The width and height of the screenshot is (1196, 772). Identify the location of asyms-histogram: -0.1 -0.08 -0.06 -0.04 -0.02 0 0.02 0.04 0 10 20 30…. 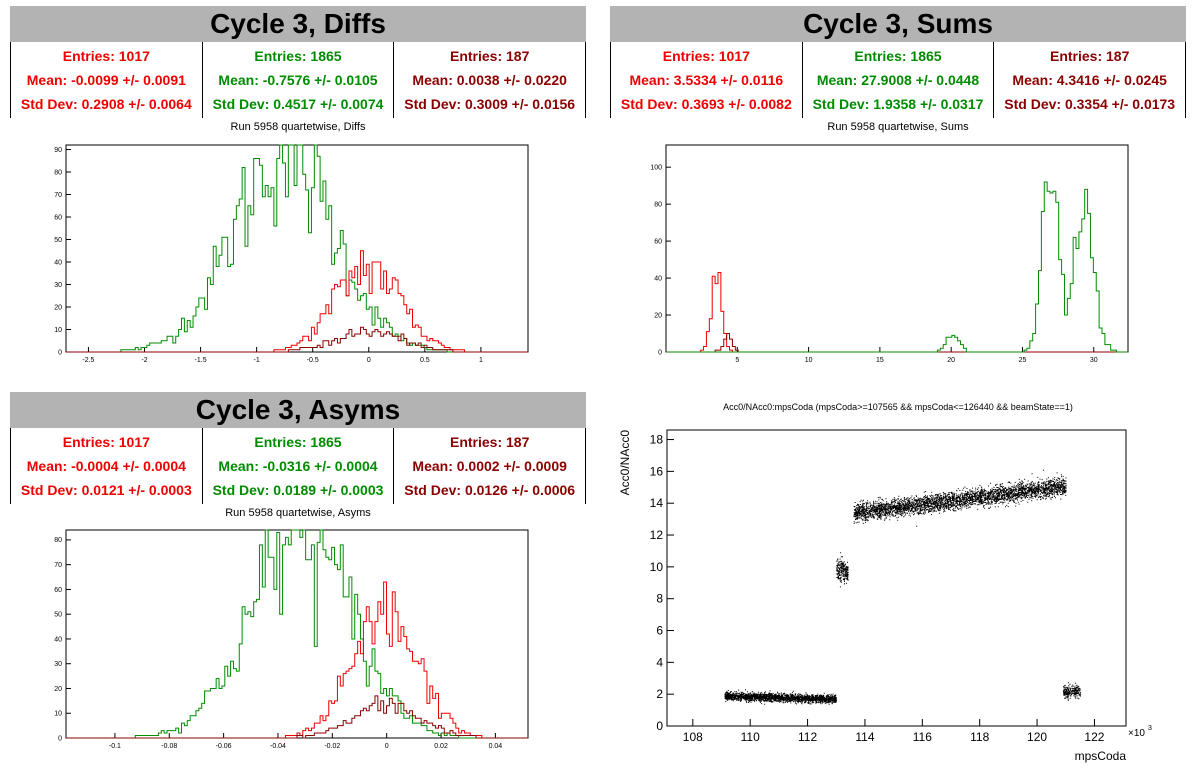
(291, 639).